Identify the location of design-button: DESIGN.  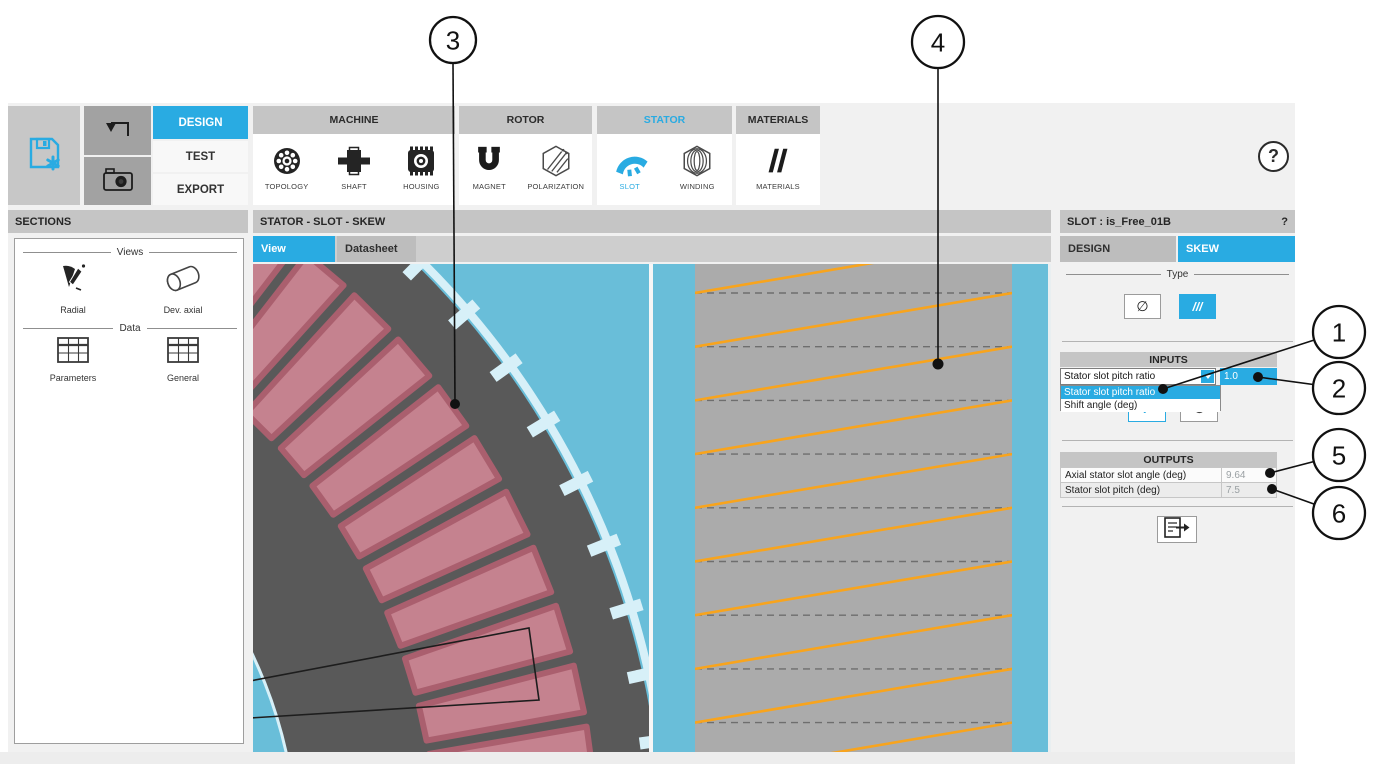
(200, 122).